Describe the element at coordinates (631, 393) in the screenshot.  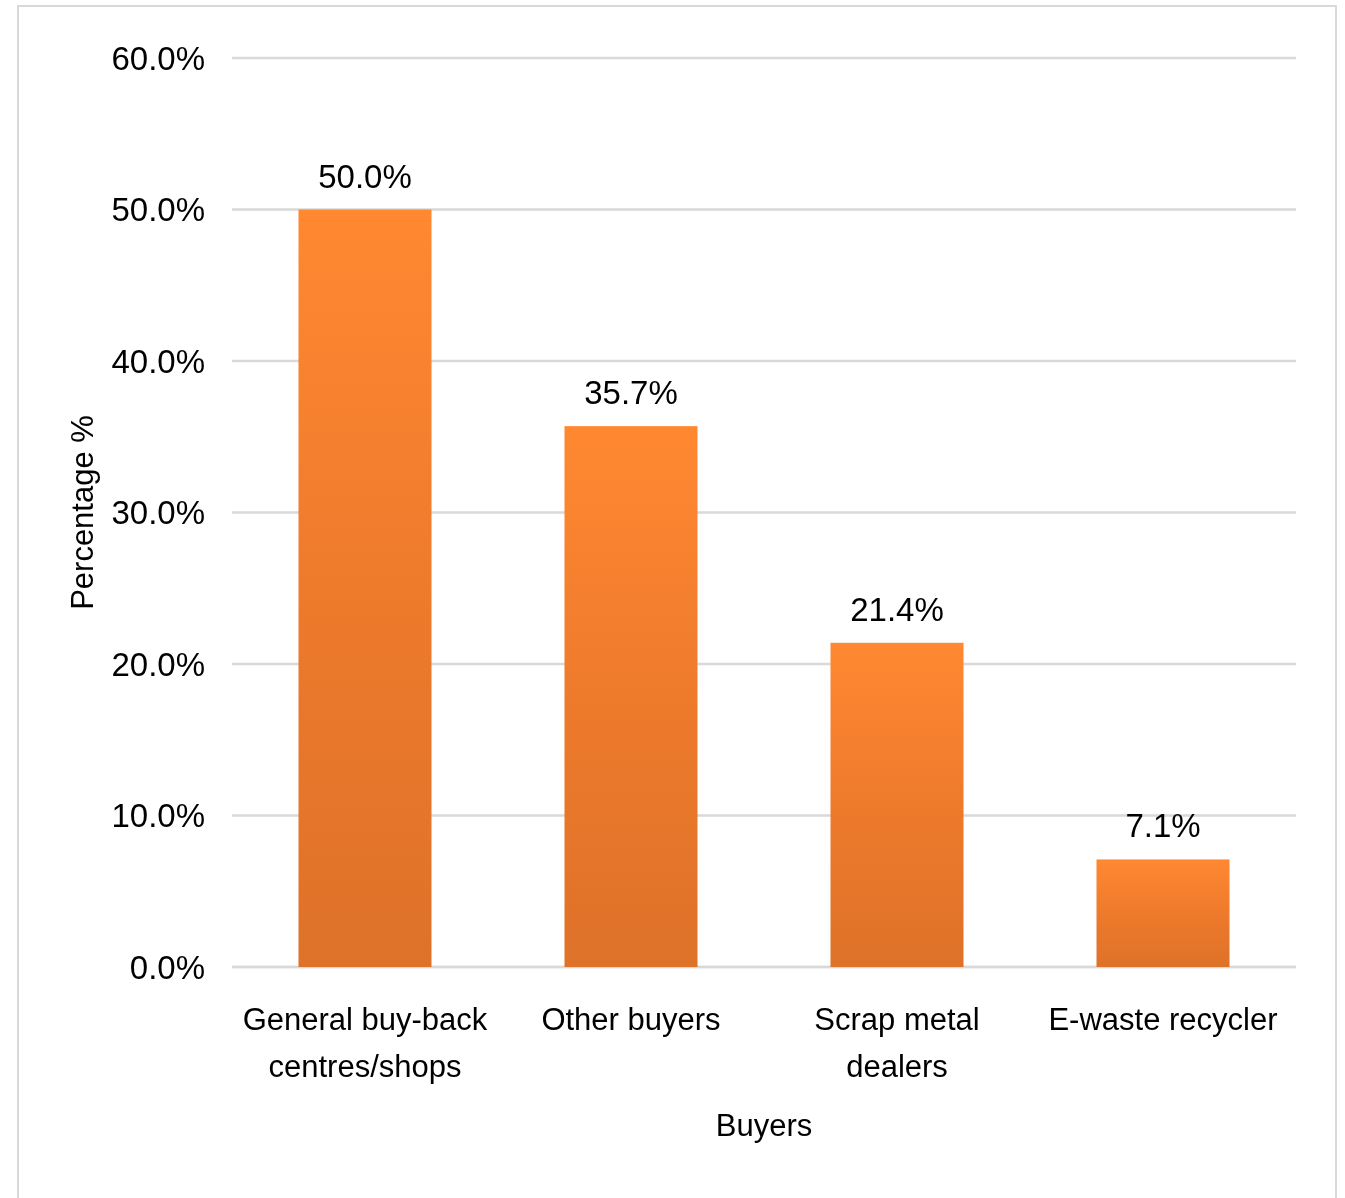
I see `data-label: 35.7%` at that location.